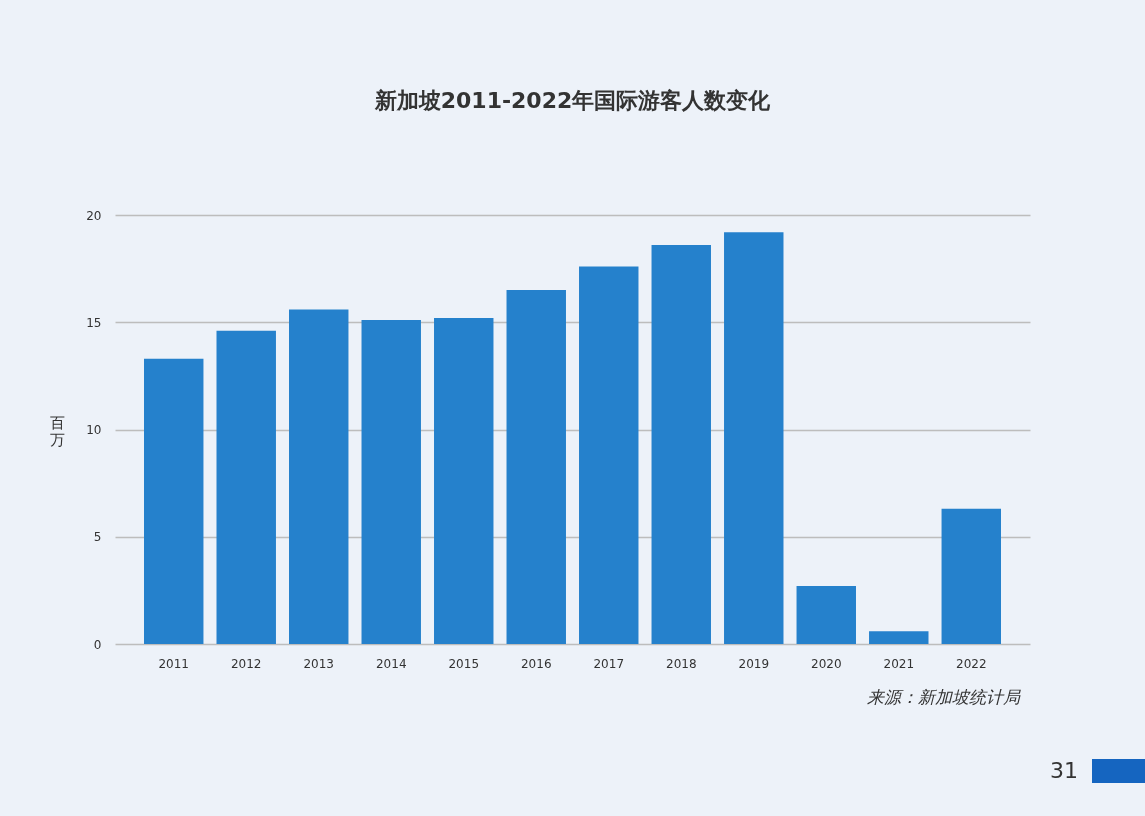 The image size is (1145, 816). Describe the element at coordinates (94, 322) in the screenshot. I see `y-tick-label: 15` at that location.